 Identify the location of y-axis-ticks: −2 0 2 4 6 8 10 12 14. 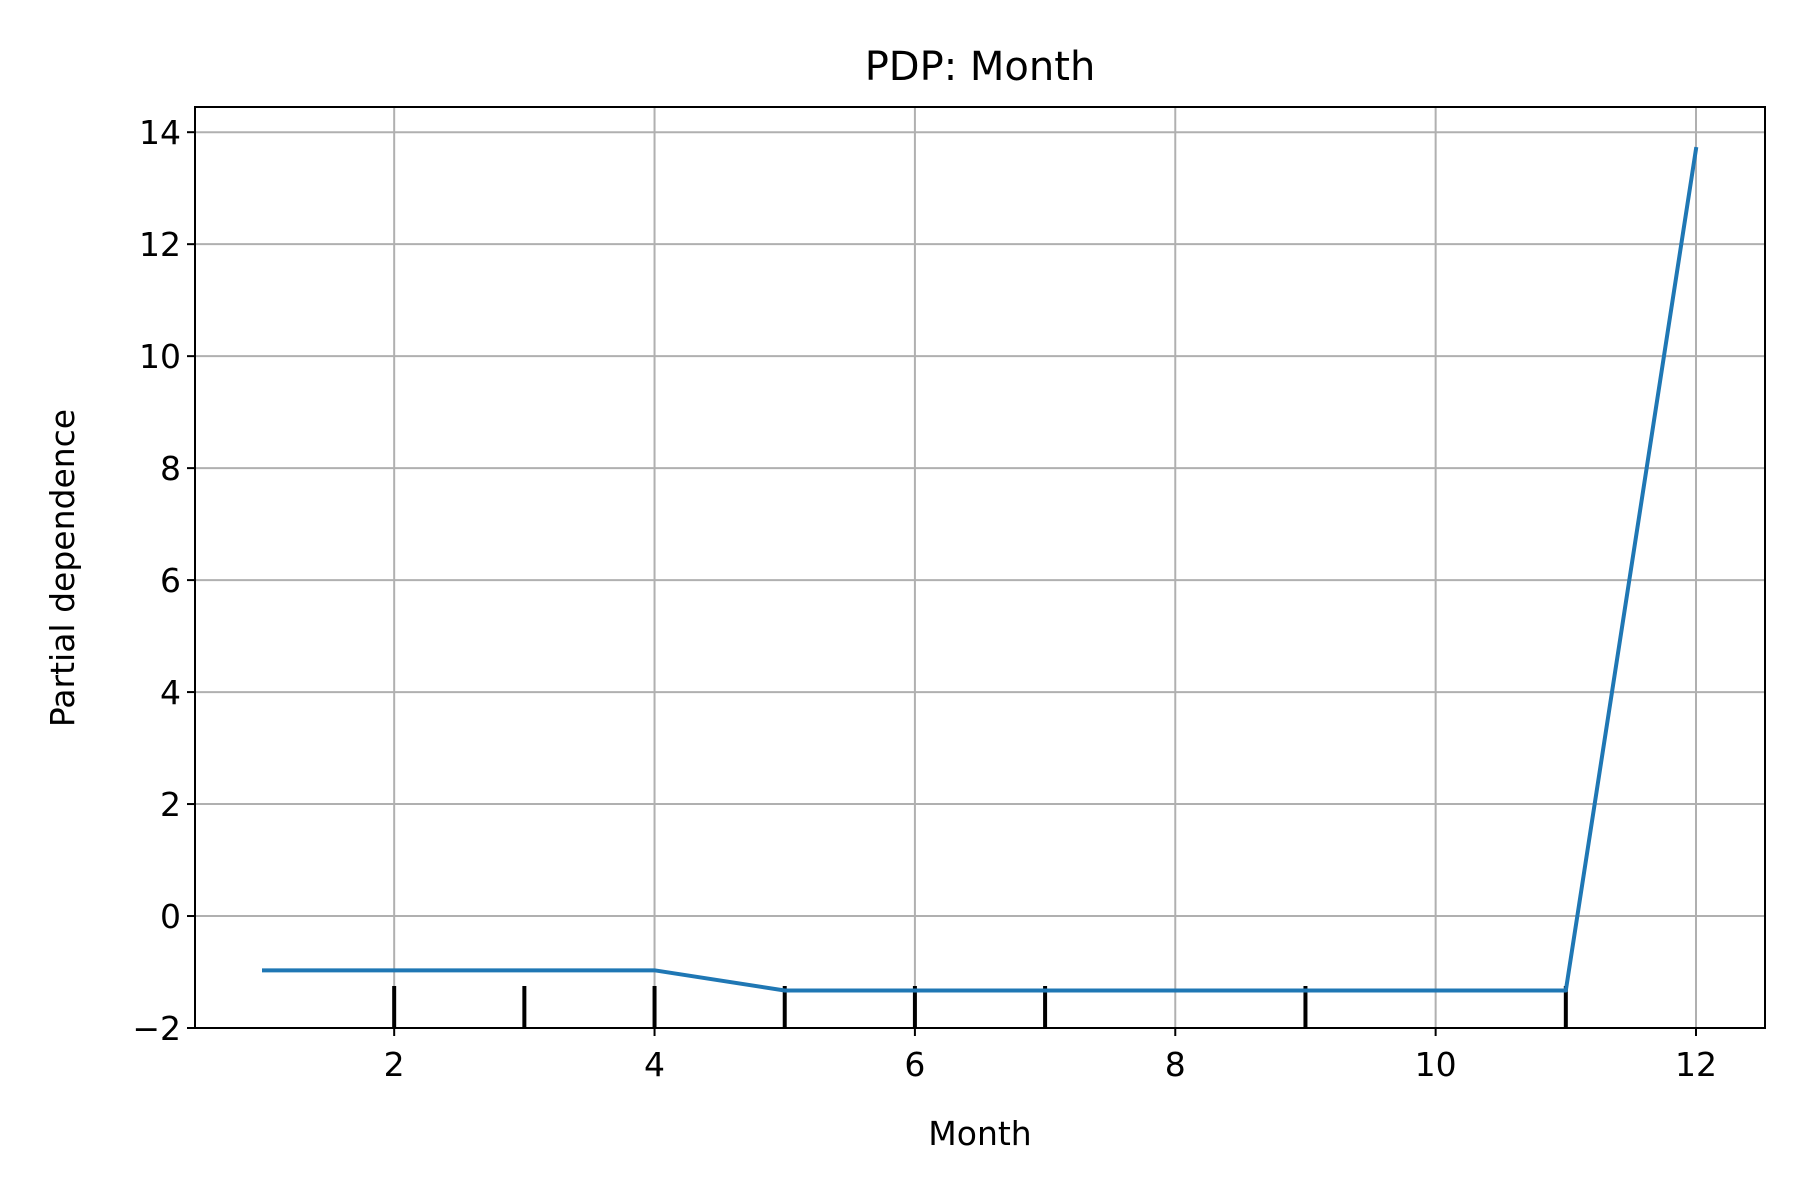
(163, 580).